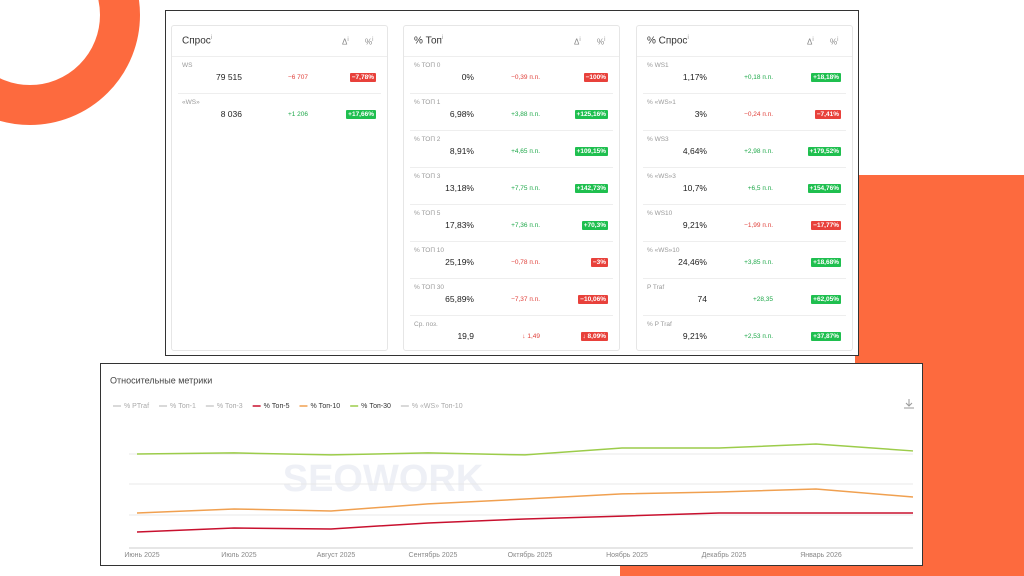  Describe the element at coordinates (461, 114) in the screenshot. I see `row-value: 6,98%` at that location.